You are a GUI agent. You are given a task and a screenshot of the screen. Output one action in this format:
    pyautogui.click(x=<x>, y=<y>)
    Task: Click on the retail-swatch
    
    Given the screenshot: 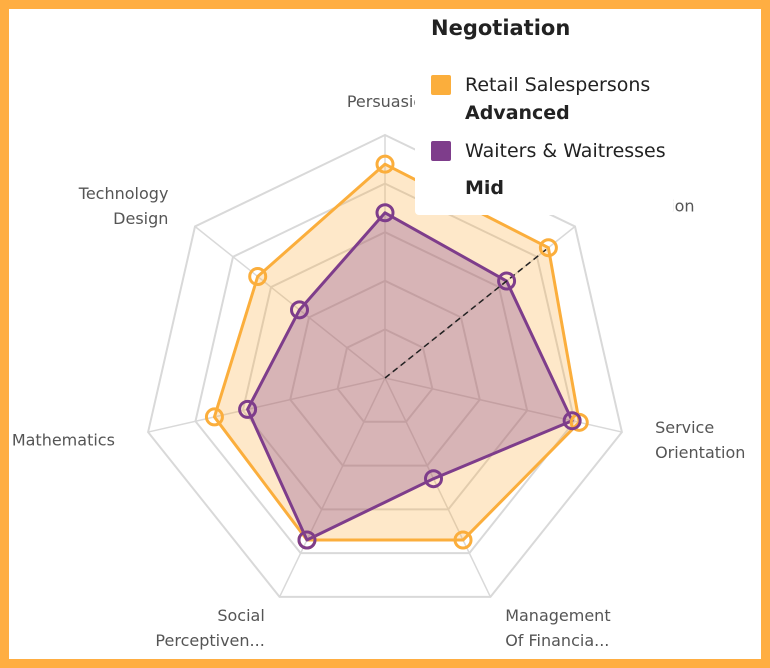 What is the action you would take?
    pyautogui.click(x=441, y=85)
    